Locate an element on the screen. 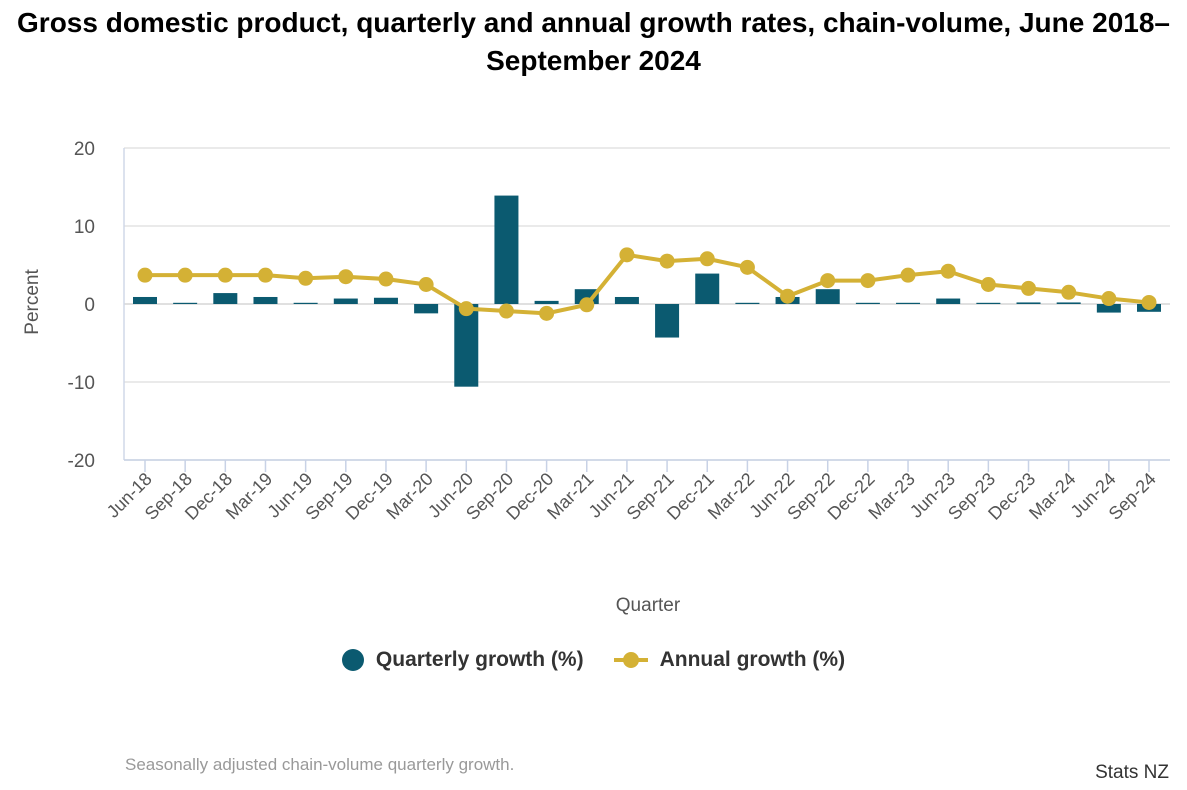 The height and width of the screenshot is (790, 1187). legend: Quarterly growth (%) Annual growth (%) is located at coordinates (593, 660).